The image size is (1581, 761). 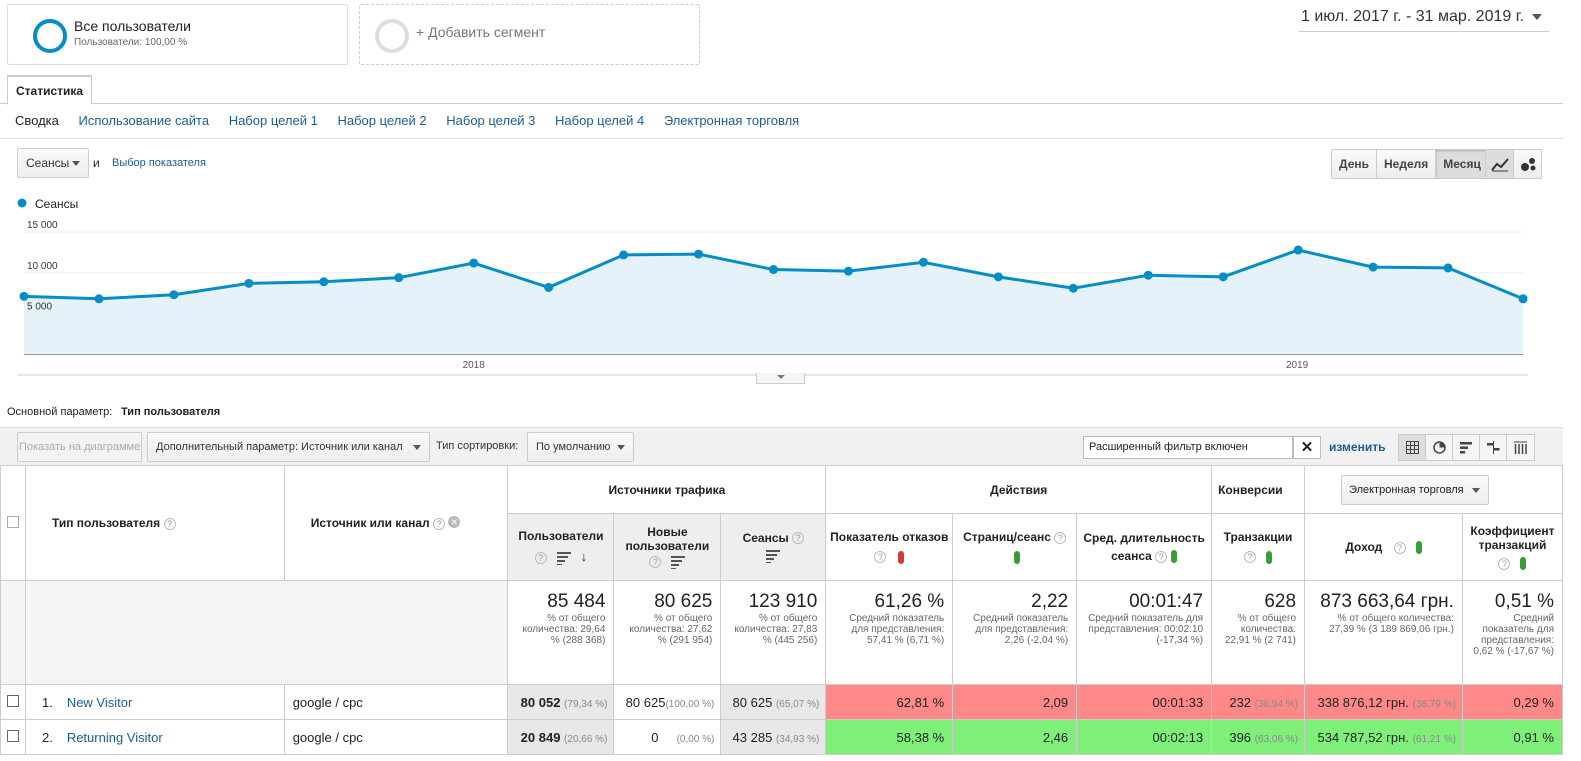 I want to click on metric-select: Сеансы, so click(x=53, y=163).